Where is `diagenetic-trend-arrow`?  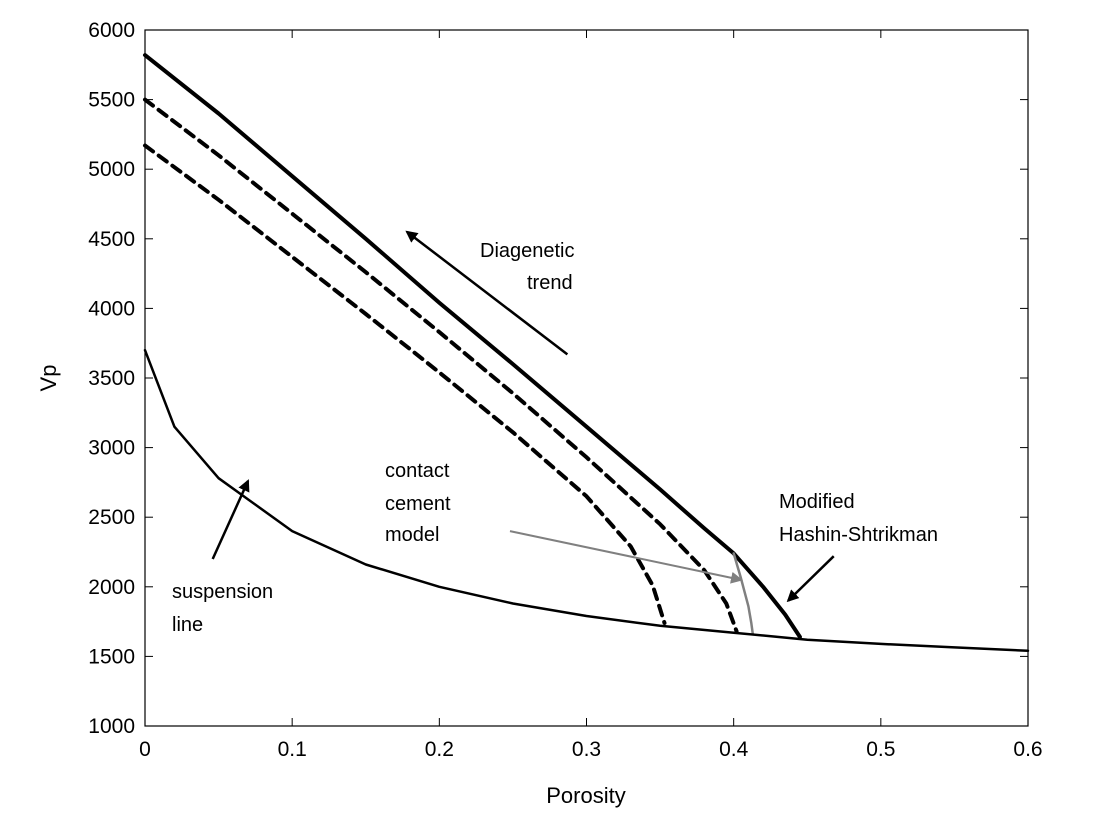
diagenetic-trend-arrow is located at coordinates (487, 293).